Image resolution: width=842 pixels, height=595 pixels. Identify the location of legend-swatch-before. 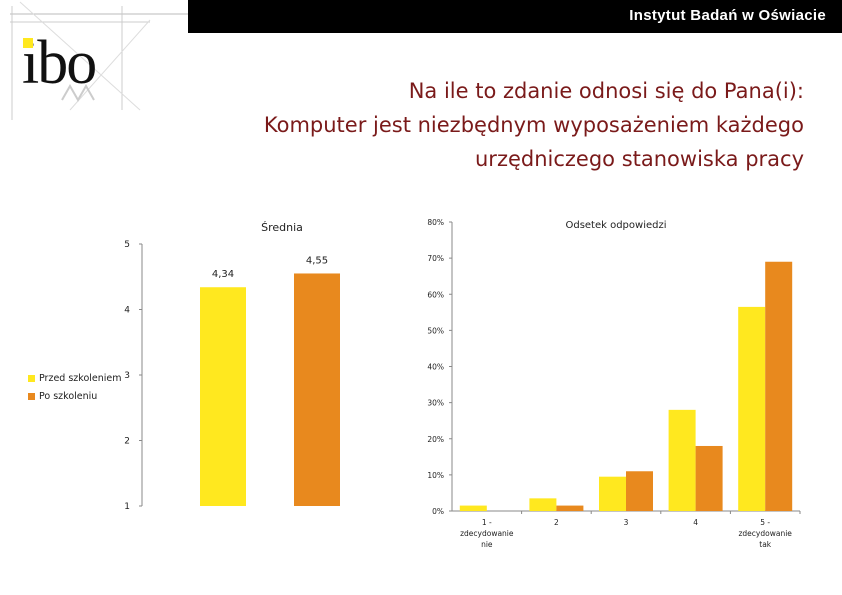
(31, 378).